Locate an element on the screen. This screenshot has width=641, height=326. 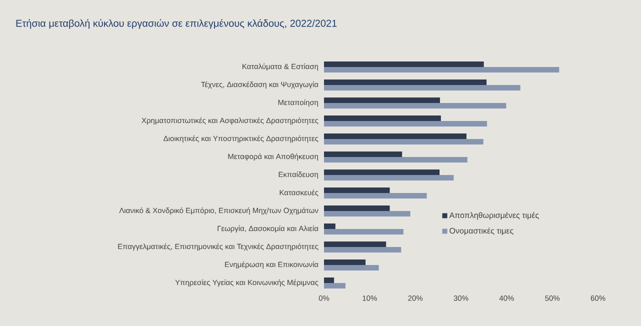
legend-label: Ονομαστικές τιμες is located at coordinates (482, 231).